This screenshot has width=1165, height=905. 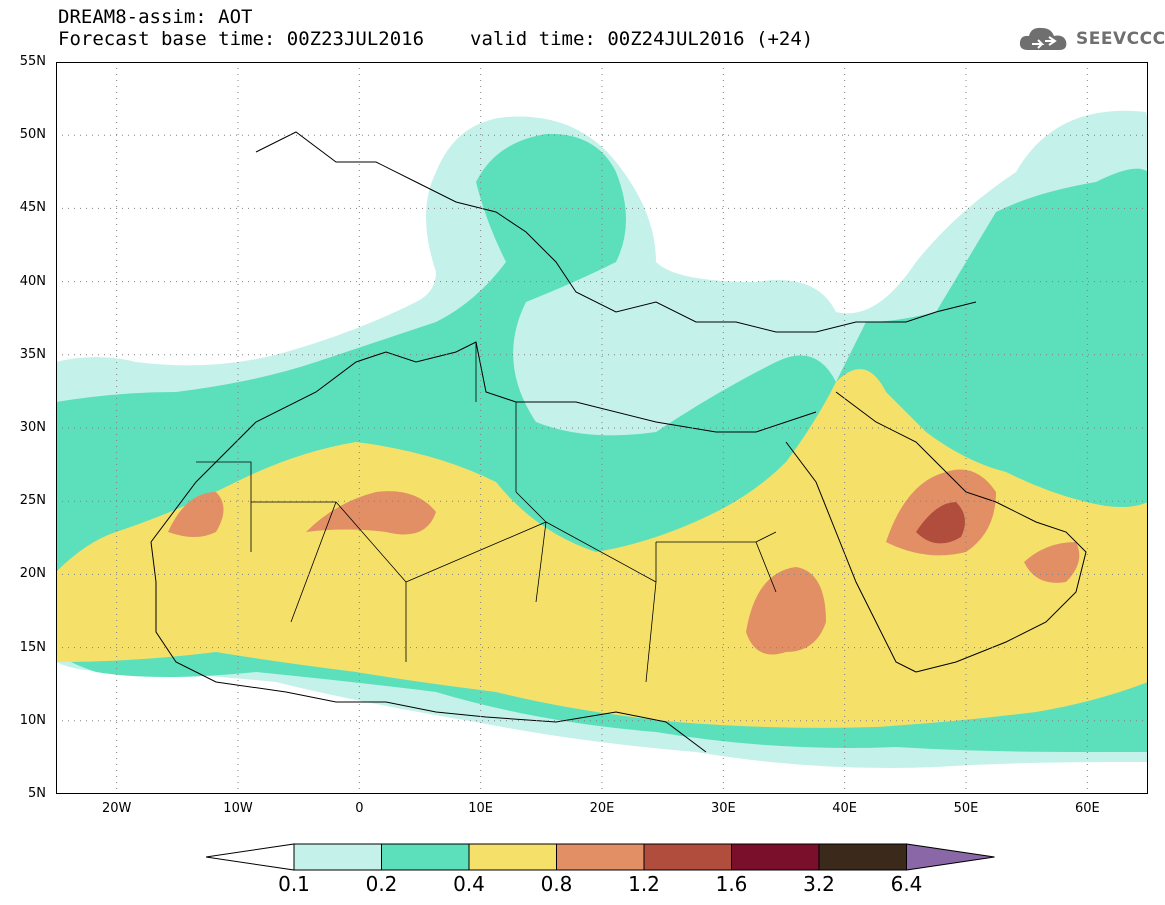 What do you see at coordinates (845, 808) in the screenshot?
I see `longitude-label: 40E` at bounding box center [845, 808].